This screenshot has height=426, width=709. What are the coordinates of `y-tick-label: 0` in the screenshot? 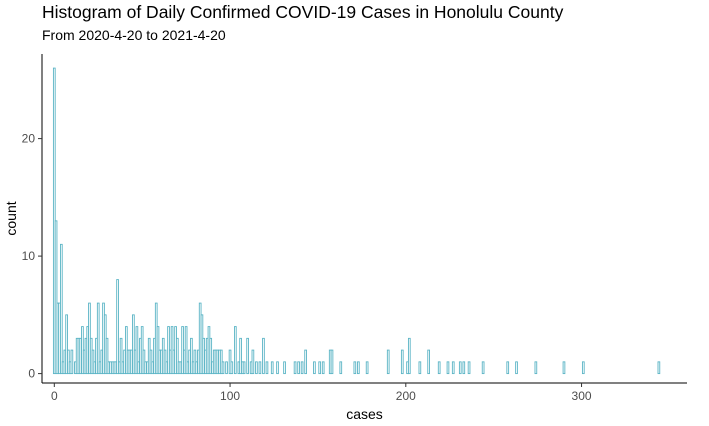 It's located at (31, 374).